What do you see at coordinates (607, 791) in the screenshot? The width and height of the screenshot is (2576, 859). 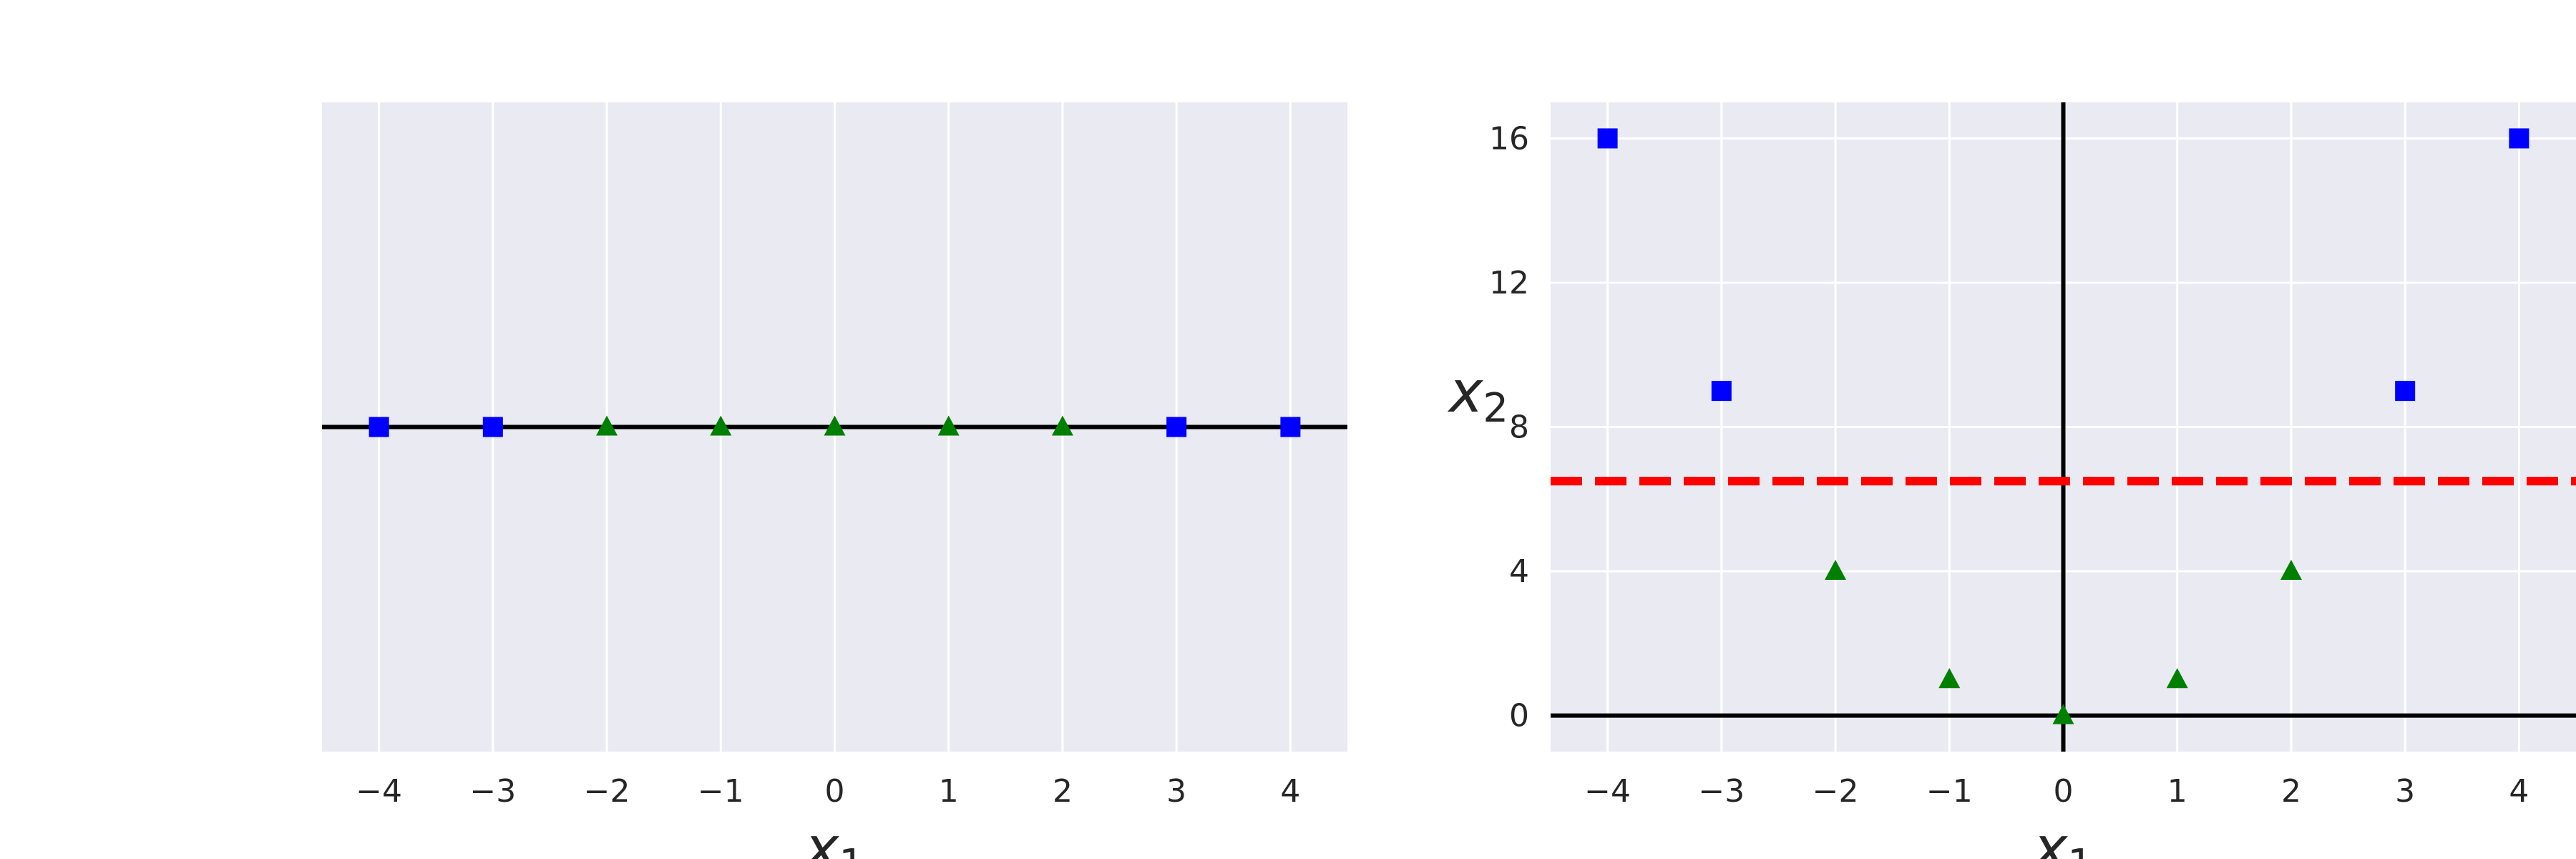 I see `chart1-x-tick-label: −2` at bounding box center [607, 791].